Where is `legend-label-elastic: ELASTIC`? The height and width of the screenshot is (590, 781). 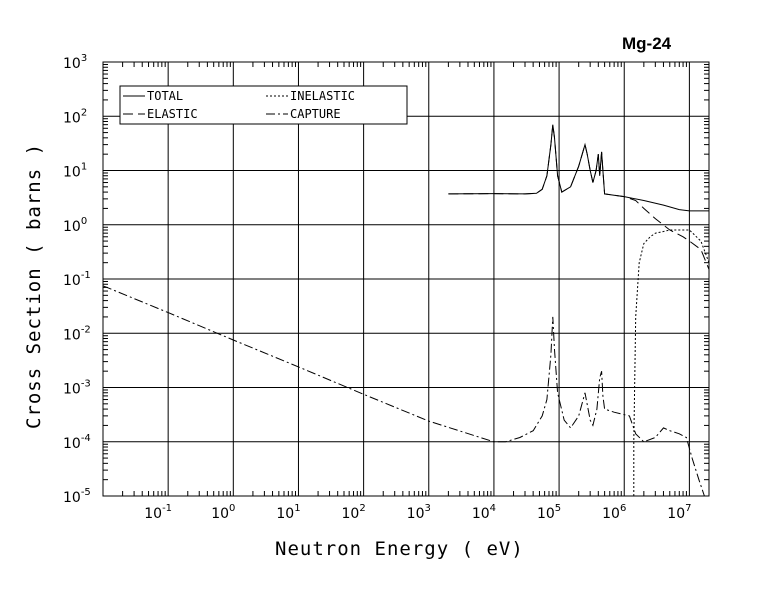 legend-label-elastic: ELASTIC is located at coordinates (172, 114).